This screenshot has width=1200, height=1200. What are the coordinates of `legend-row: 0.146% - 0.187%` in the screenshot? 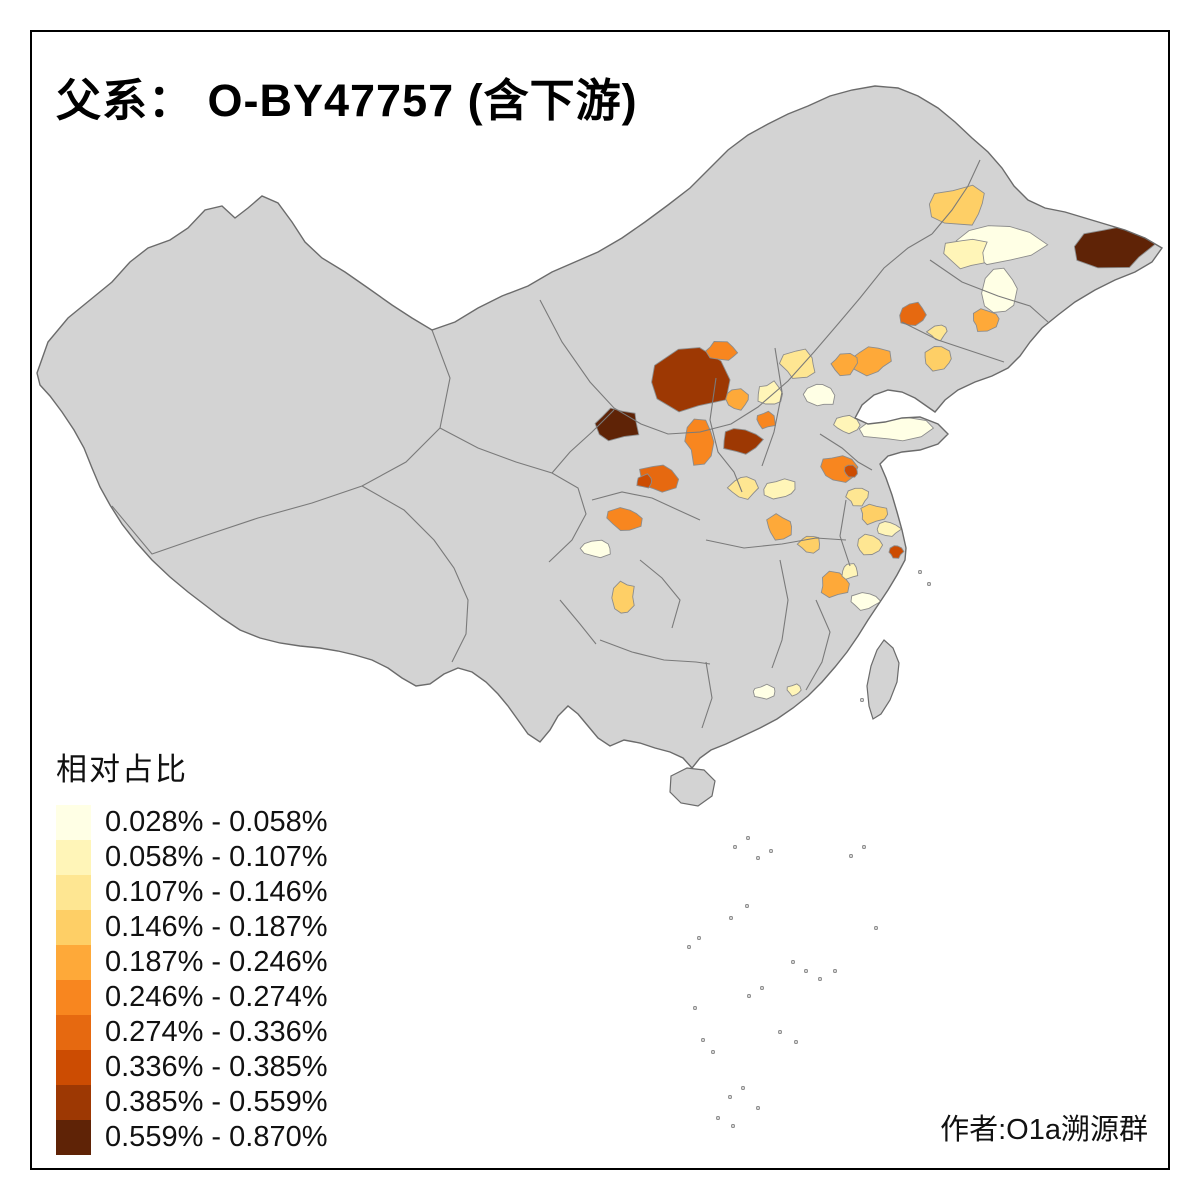 It's located at (191, 927).